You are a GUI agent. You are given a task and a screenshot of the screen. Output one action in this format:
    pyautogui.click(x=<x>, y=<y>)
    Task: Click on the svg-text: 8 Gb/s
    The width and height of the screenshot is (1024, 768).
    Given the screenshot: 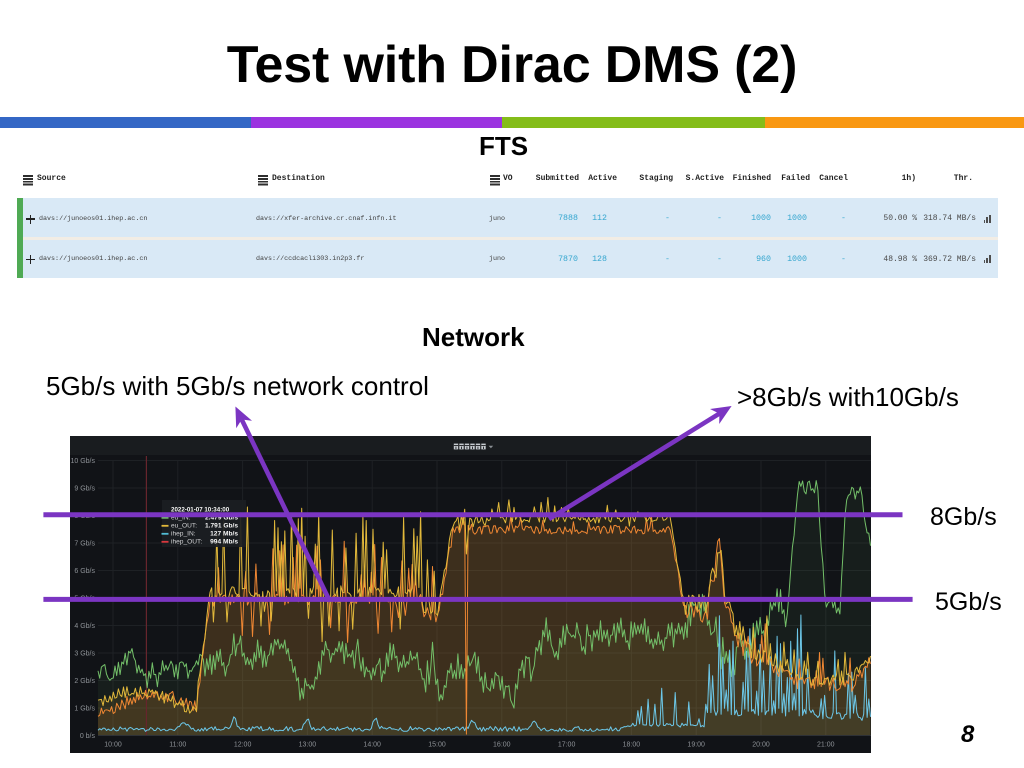 What is the action you would take?
    pyautogui.click(x=84, y=516)
    